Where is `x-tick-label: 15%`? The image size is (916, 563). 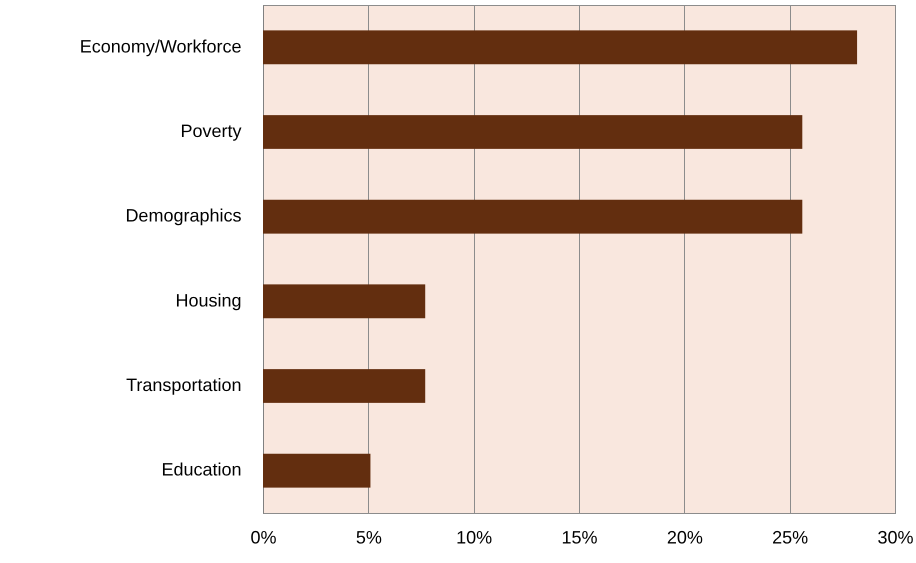 x-tick-label: 15% is located at coordinates (579, 538).